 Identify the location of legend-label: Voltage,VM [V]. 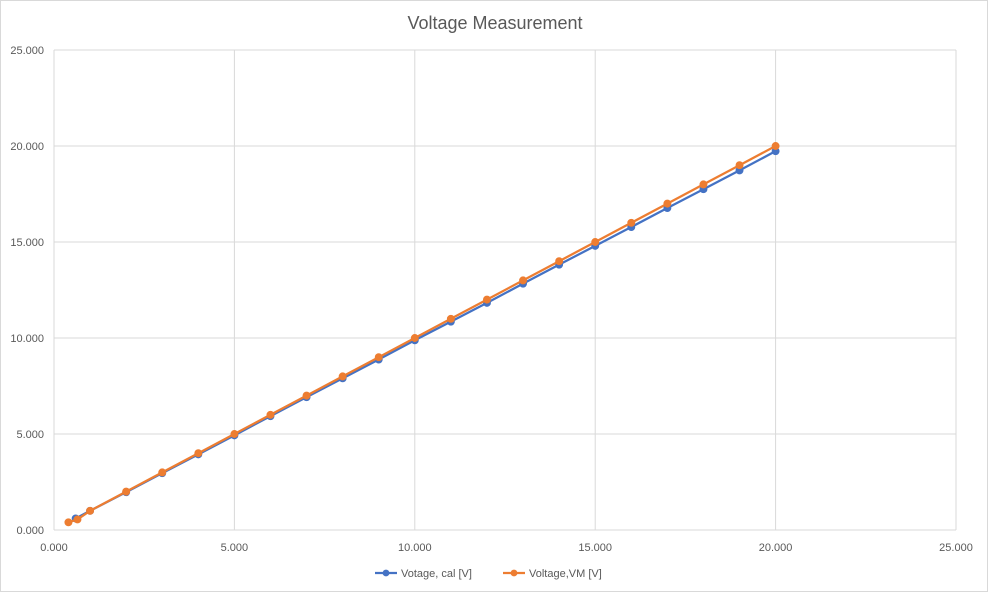
(565, 574).